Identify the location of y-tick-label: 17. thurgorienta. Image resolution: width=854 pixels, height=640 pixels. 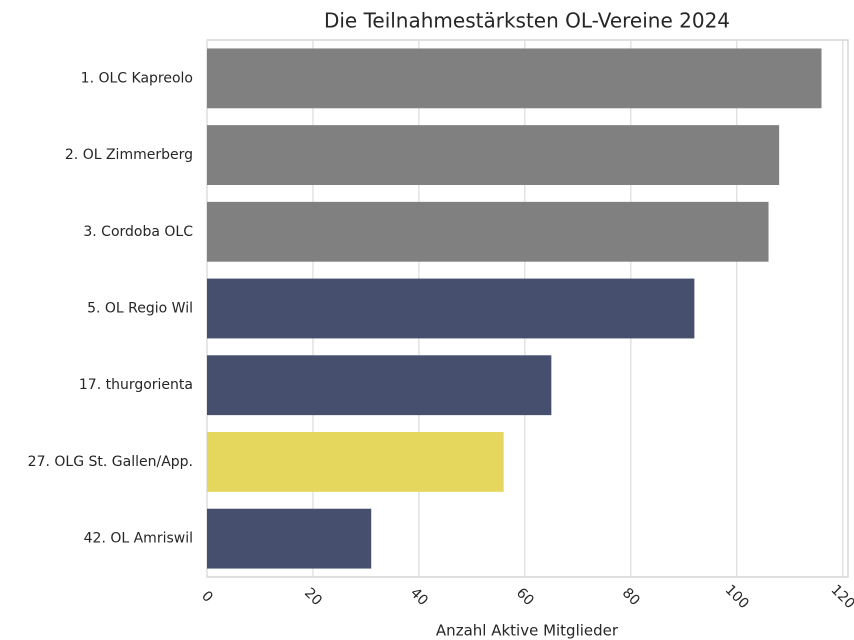
(136, 385).